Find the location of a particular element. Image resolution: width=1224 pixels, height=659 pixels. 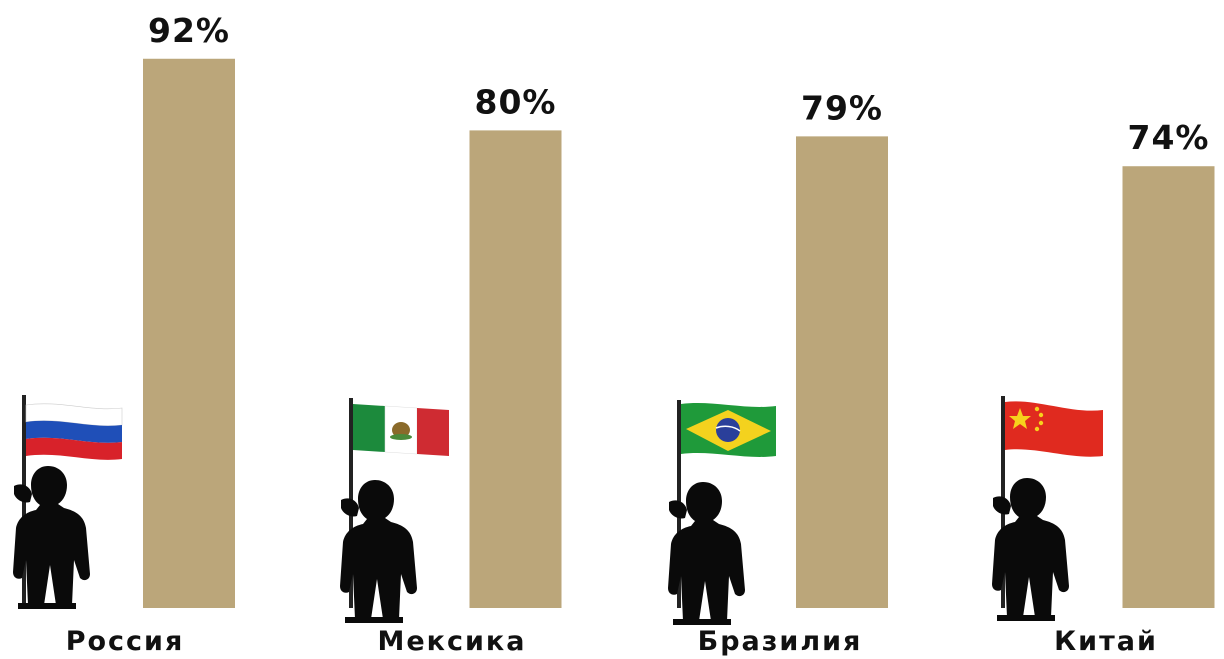

russia-flag is located at coordinates (74, 431).